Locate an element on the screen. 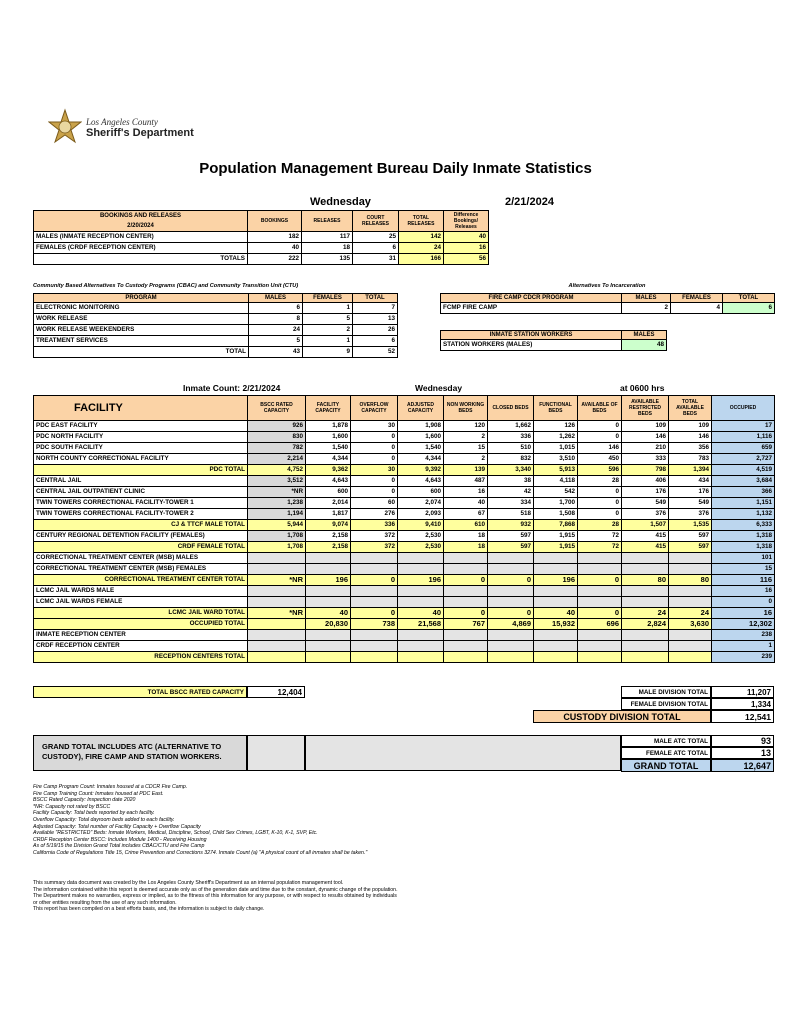  cell-value: 43 is located at coordinates (275, 352).